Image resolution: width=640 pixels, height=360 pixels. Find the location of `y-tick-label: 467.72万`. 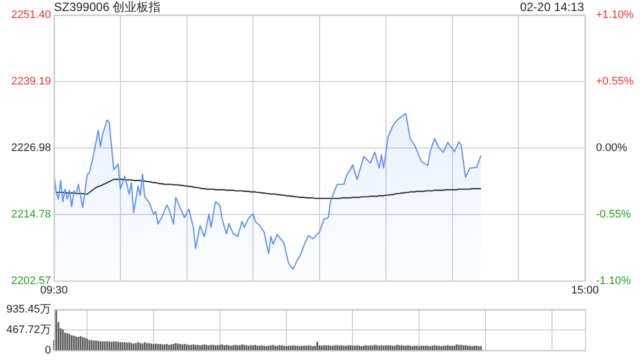

y-tick-label: 467.72万 is located at coordinates (28, 330).